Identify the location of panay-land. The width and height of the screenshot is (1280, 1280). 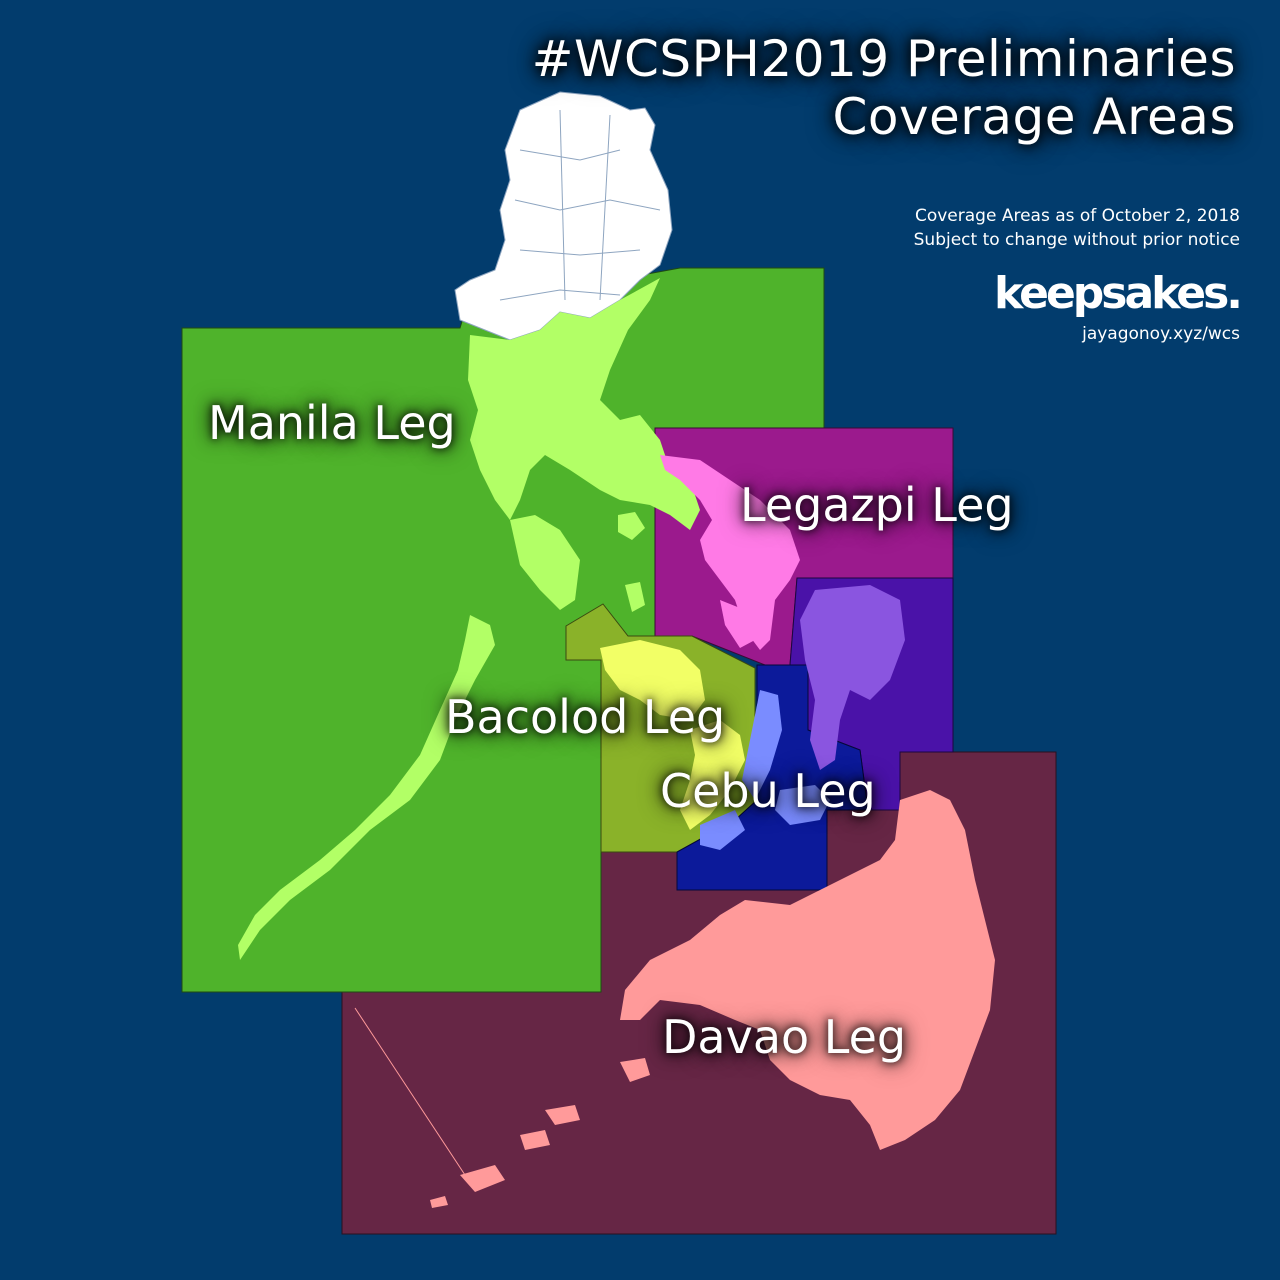
(652, 680).